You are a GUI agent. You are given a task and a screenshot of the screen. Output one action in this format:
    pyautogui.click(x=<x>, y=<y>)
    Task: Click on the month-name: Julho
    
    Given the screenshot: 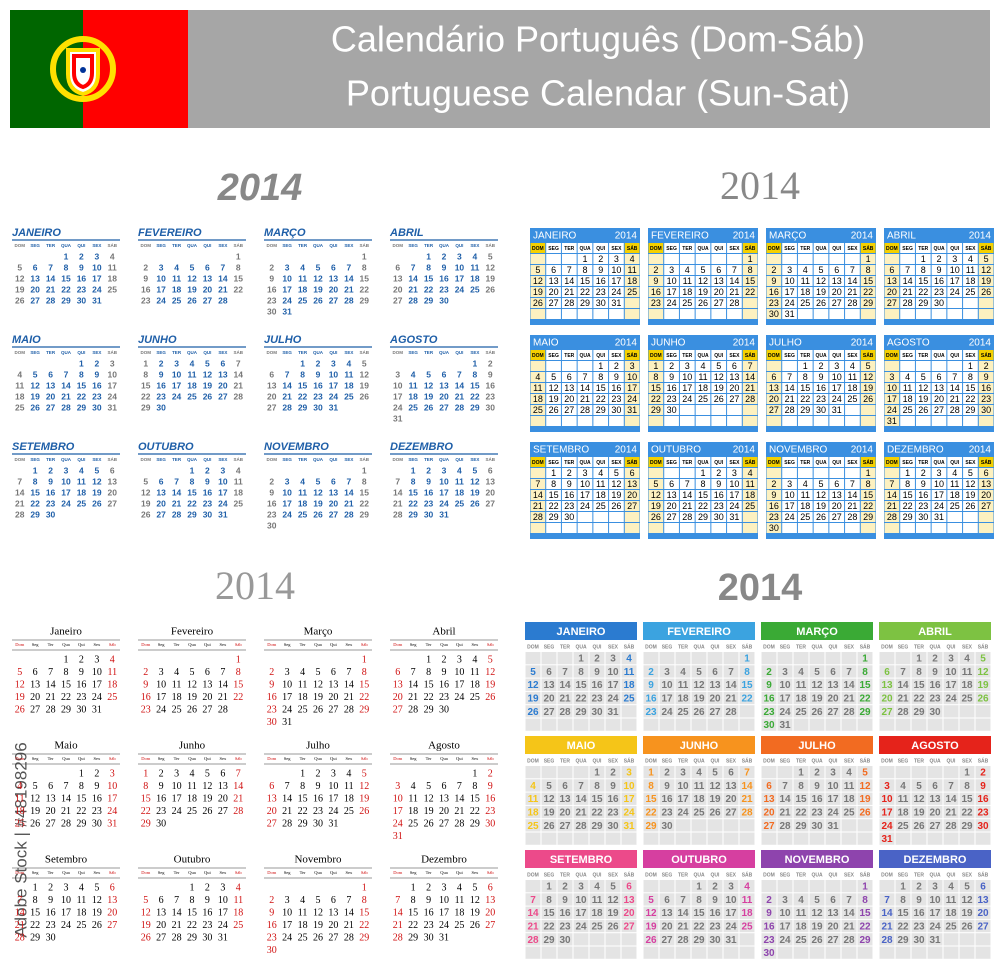 What is the action you would take?
    pyautogui.click(x=318, y=746)
    